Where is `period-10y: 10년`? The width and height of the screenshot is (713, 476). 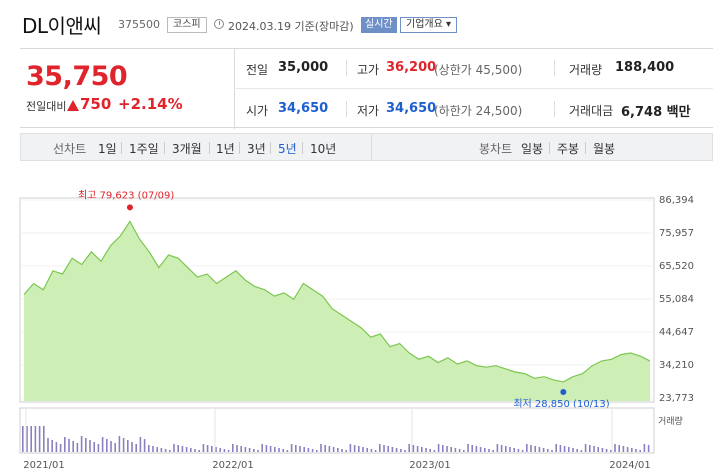
period-10y: 10년 is located at coordinates (323, 149).